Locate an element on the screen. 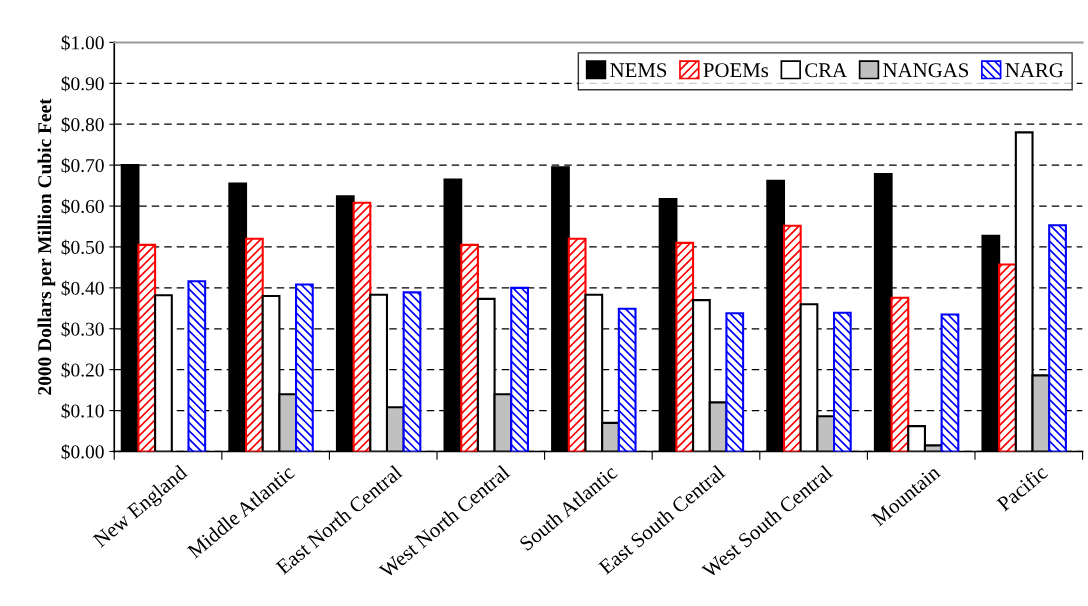 This screenshot has width=1088, height=606. y-tick-label: $0.60 is located at coordinates (82, 206).